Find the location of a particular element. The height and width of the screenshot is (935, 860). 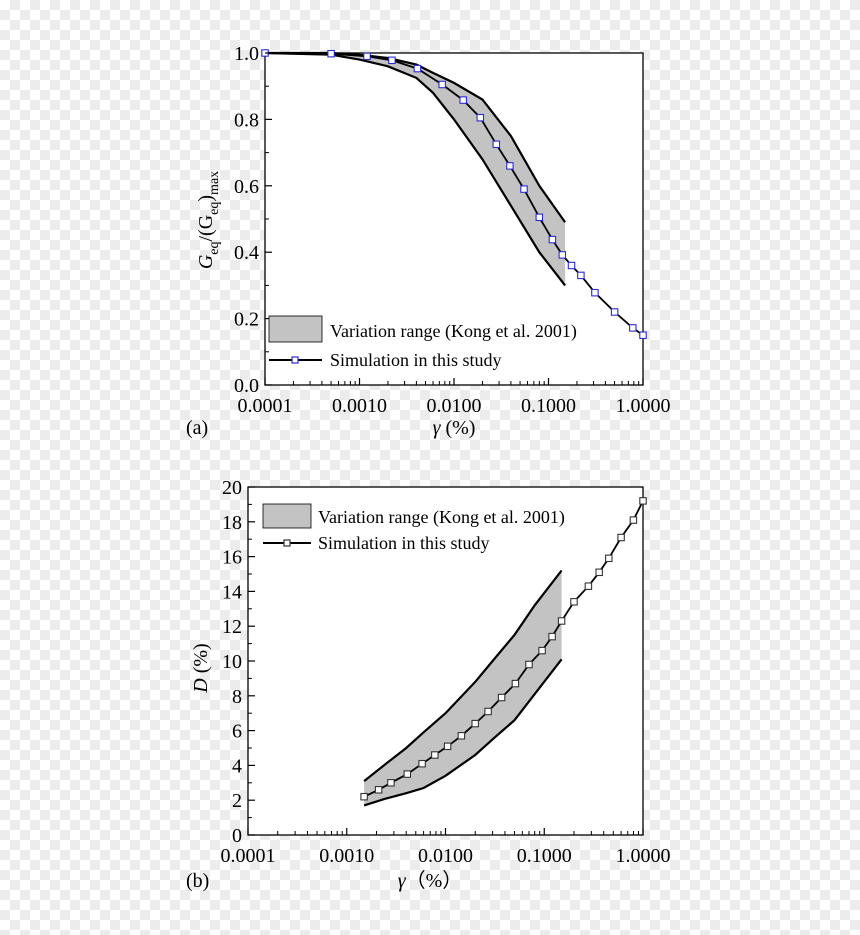

chart-b-ylabel-symbol: D is located at coordinates (201, 686).